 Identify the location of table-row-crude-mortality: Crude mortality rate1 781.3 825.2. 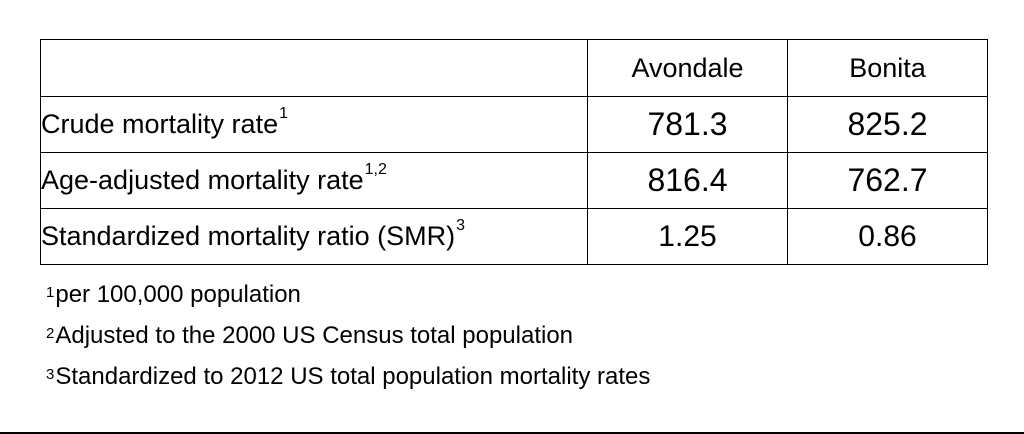
(514, 124).